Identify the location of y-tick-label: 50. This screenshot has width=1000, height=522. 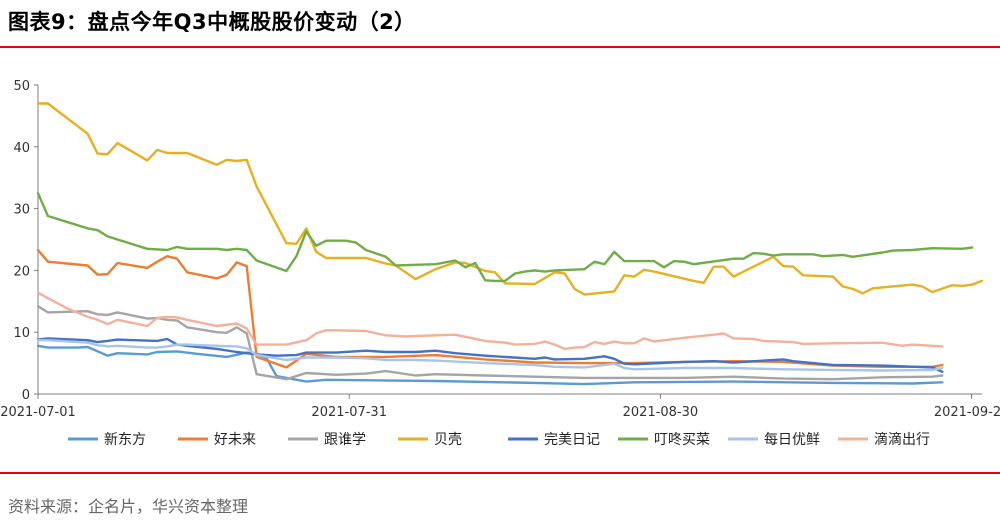
(21, 86).